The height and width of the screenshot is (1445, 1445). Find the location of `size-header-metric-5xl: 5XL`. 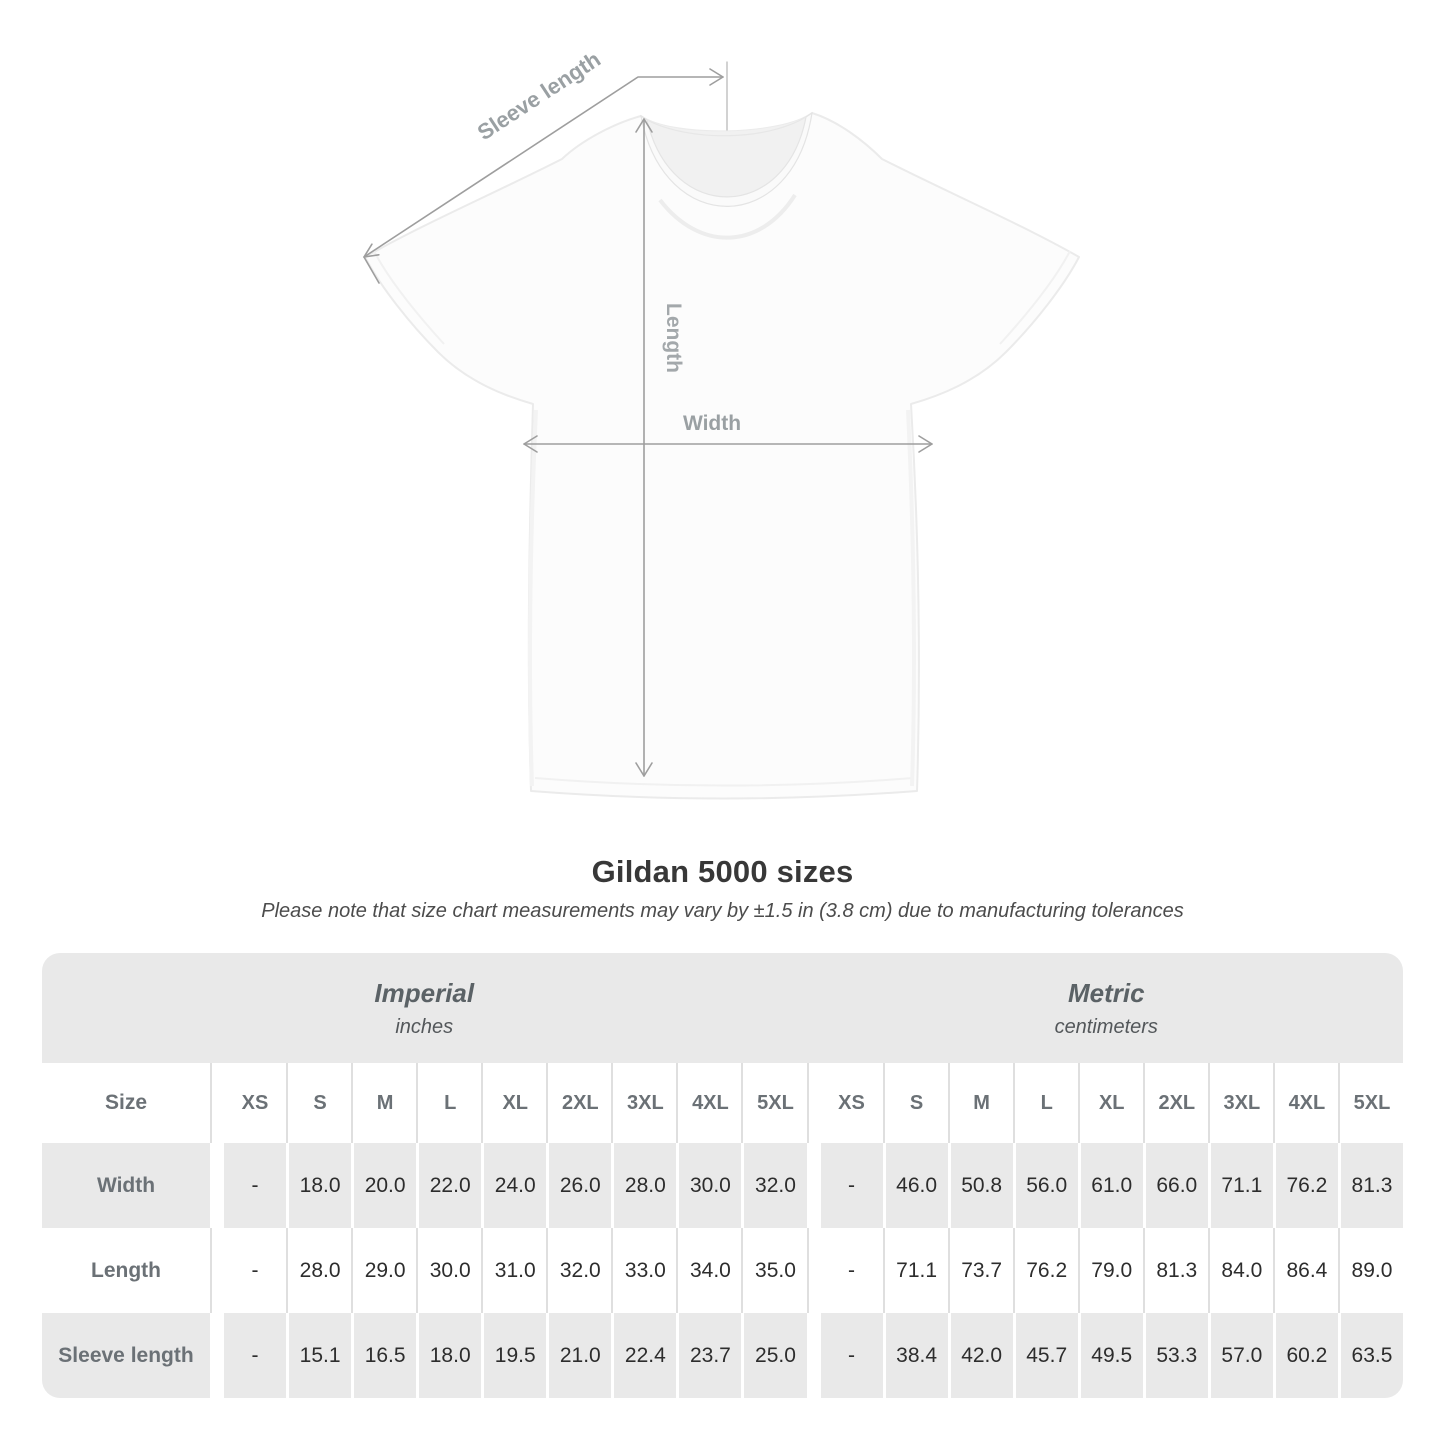

size-header-metric-5xl: 5XL is located at coordinates (1371, 1103).